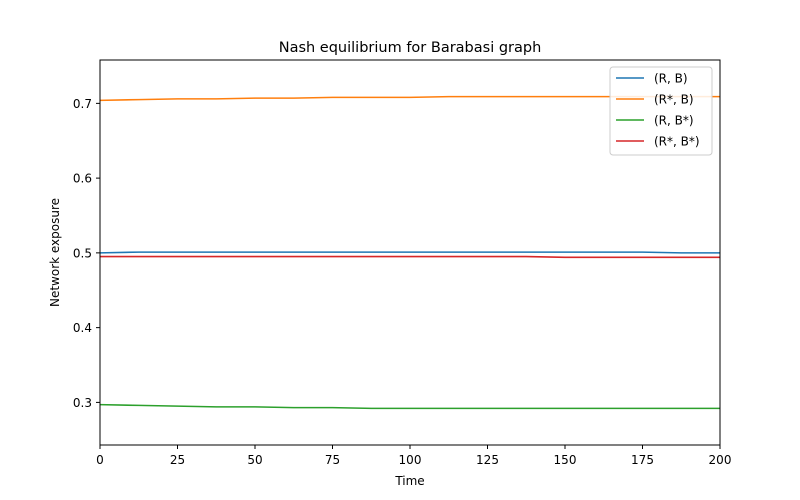 Image resolution: width=800 pixels, height=500 pixels. I want to click on chart-title: Nash equilibrium for Barabasi graph, so click(410, 48).